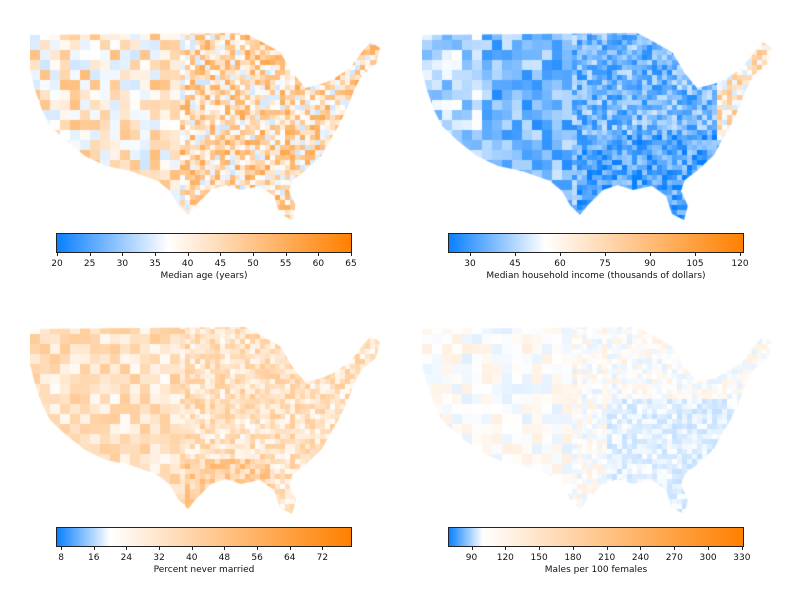  I want to click on tick-label: 240, so click(640, 558).